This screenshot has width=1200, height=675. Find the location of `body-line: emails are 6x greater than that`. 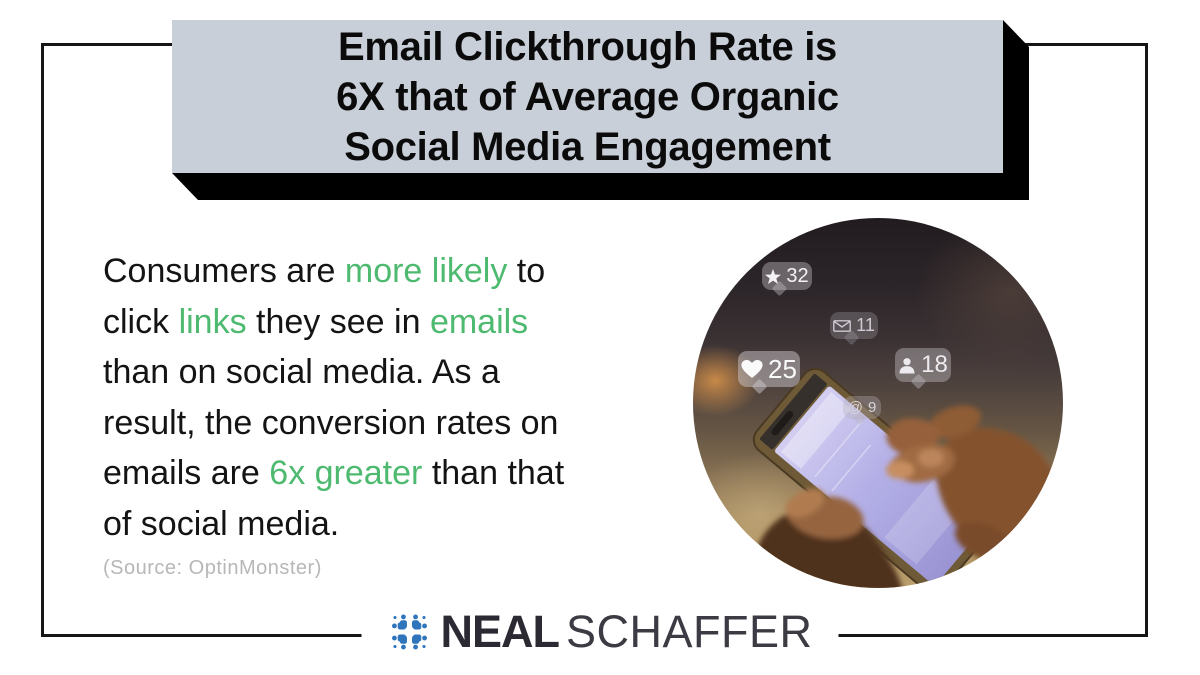

body-line: emails are 6x greater than that is located at coordinates (333, 473).